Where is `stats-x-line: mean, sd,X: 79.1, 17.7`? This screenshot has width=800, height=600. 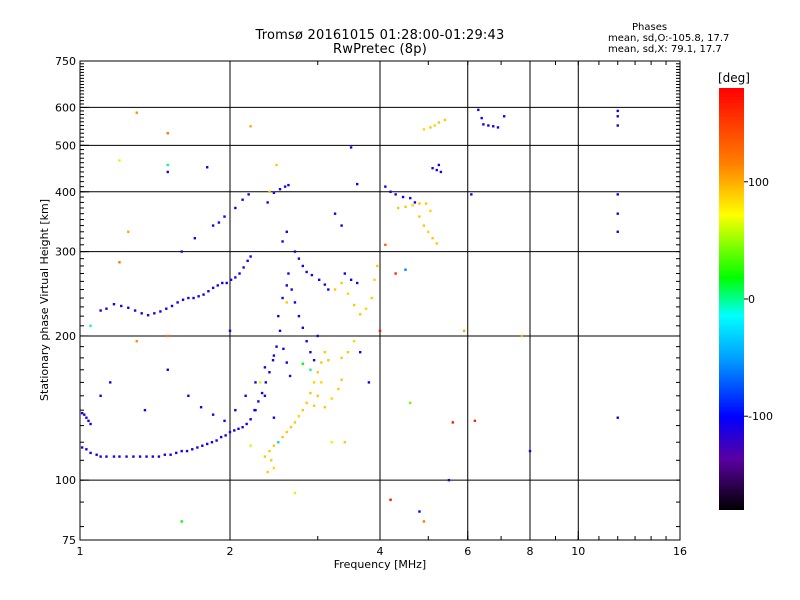 stats-x-line: mean, sd,X: 79.1, 17.7 is located at coordinates (665, 50).